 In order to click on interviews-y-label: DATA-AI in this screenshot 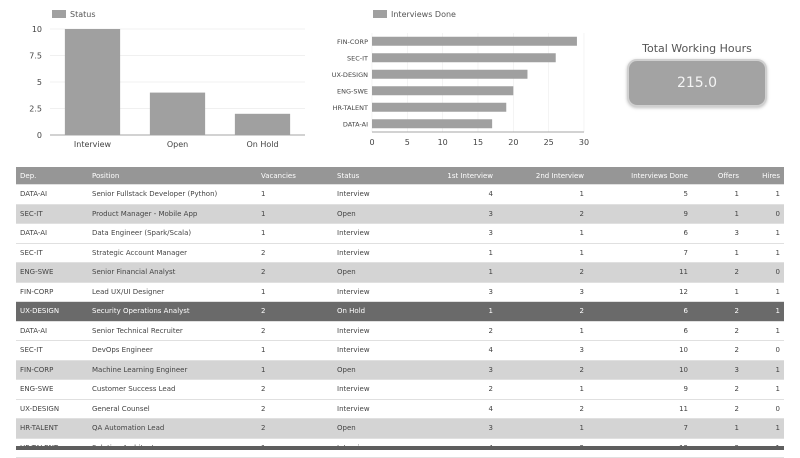, I will do `click(355, 124)`.